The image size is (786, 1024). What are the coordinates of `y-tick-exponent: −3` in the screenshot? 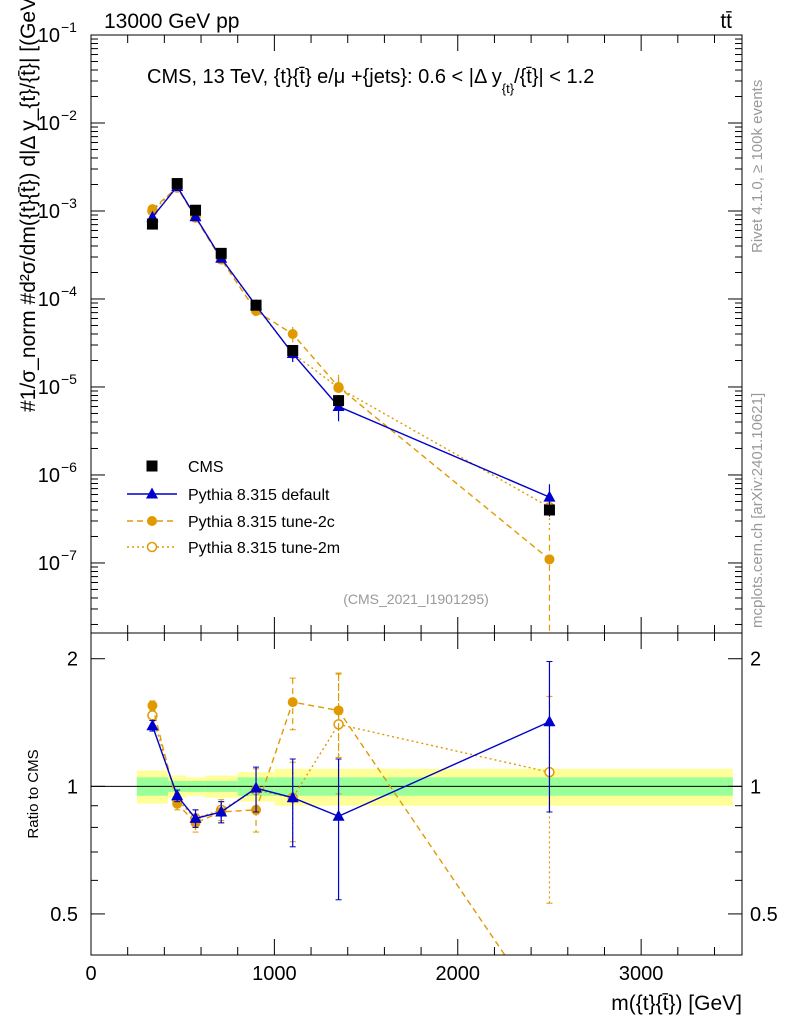 It's located at (69, 203).